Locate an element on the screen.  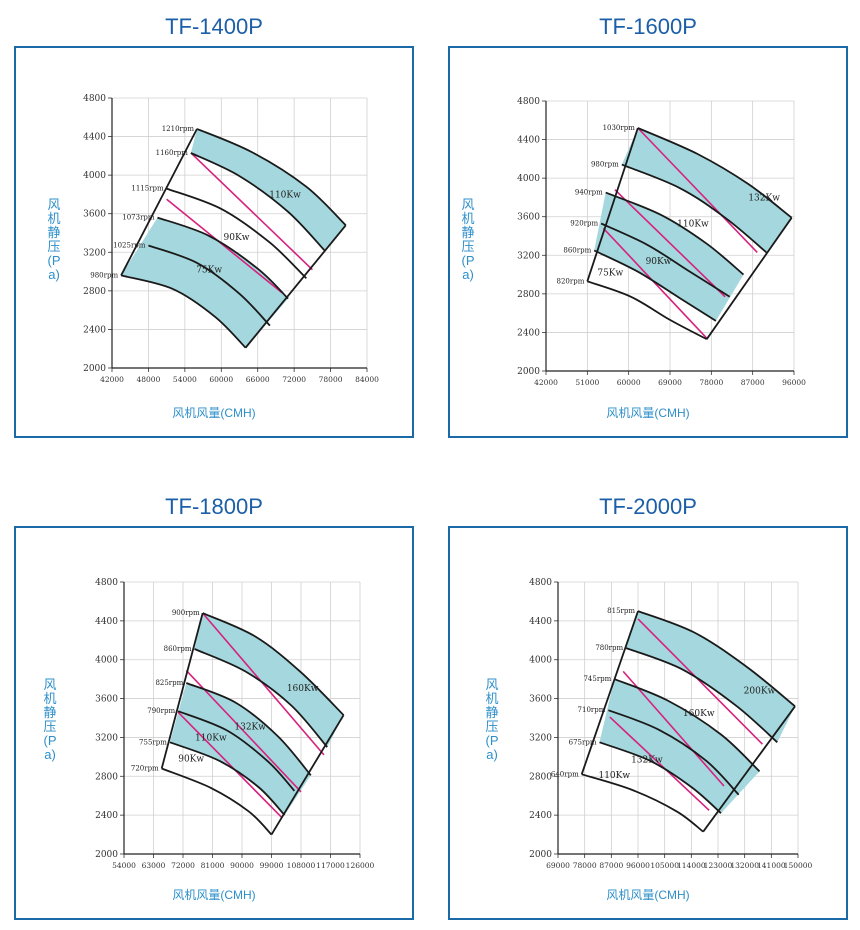
rpm-label: 815rpm is located at coordinates (621, 611).